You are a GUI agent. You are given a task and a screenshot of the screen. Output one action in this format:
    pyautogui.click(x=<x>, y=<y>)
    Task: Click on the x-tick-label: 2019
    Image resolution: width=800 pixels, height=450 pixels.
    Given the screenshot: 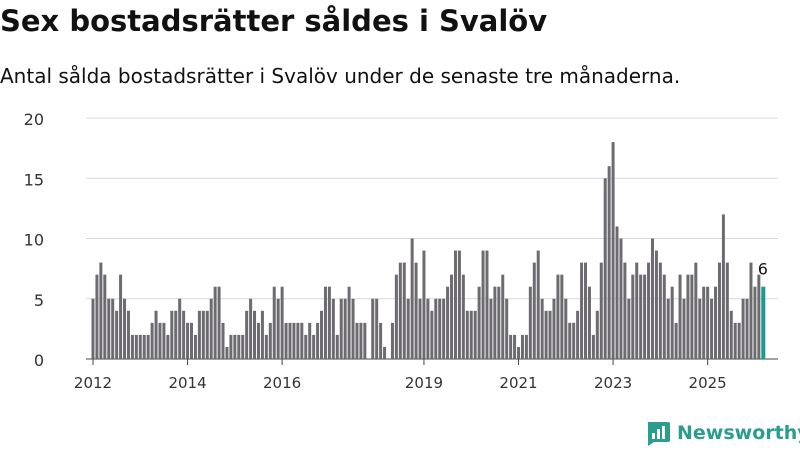 What is the action you would take?
    pyautogui.click(x=424, y=383)
    